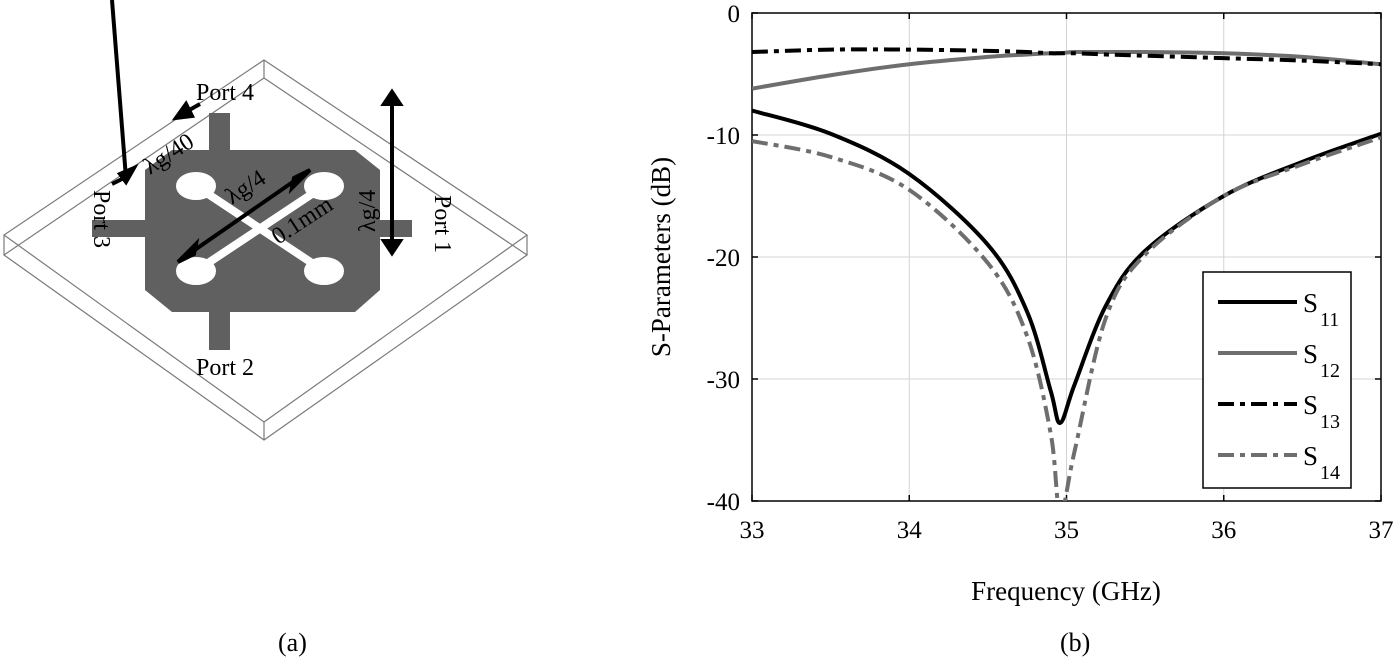  What do you see at coordinates (292, 642) in the screenshot?
I see `panel-a-caption: (a)` at bounding box center [292, 642].